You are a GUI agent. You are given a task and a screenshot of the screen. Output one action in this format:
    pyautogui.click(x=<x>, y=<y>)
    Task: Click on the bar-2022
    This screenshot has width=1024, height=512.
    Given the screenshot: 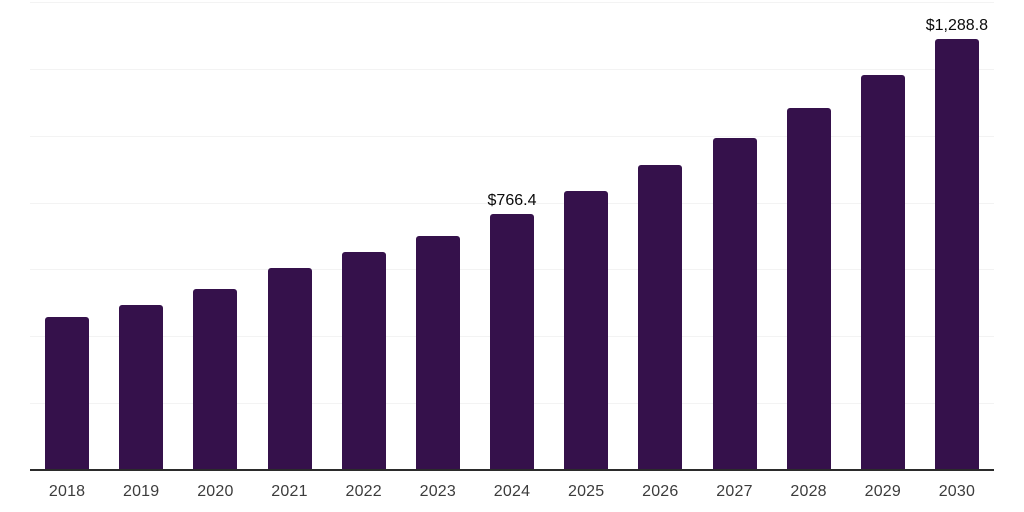 What is the action you would take?
    pyautogui.click(x=363, y=361)
    